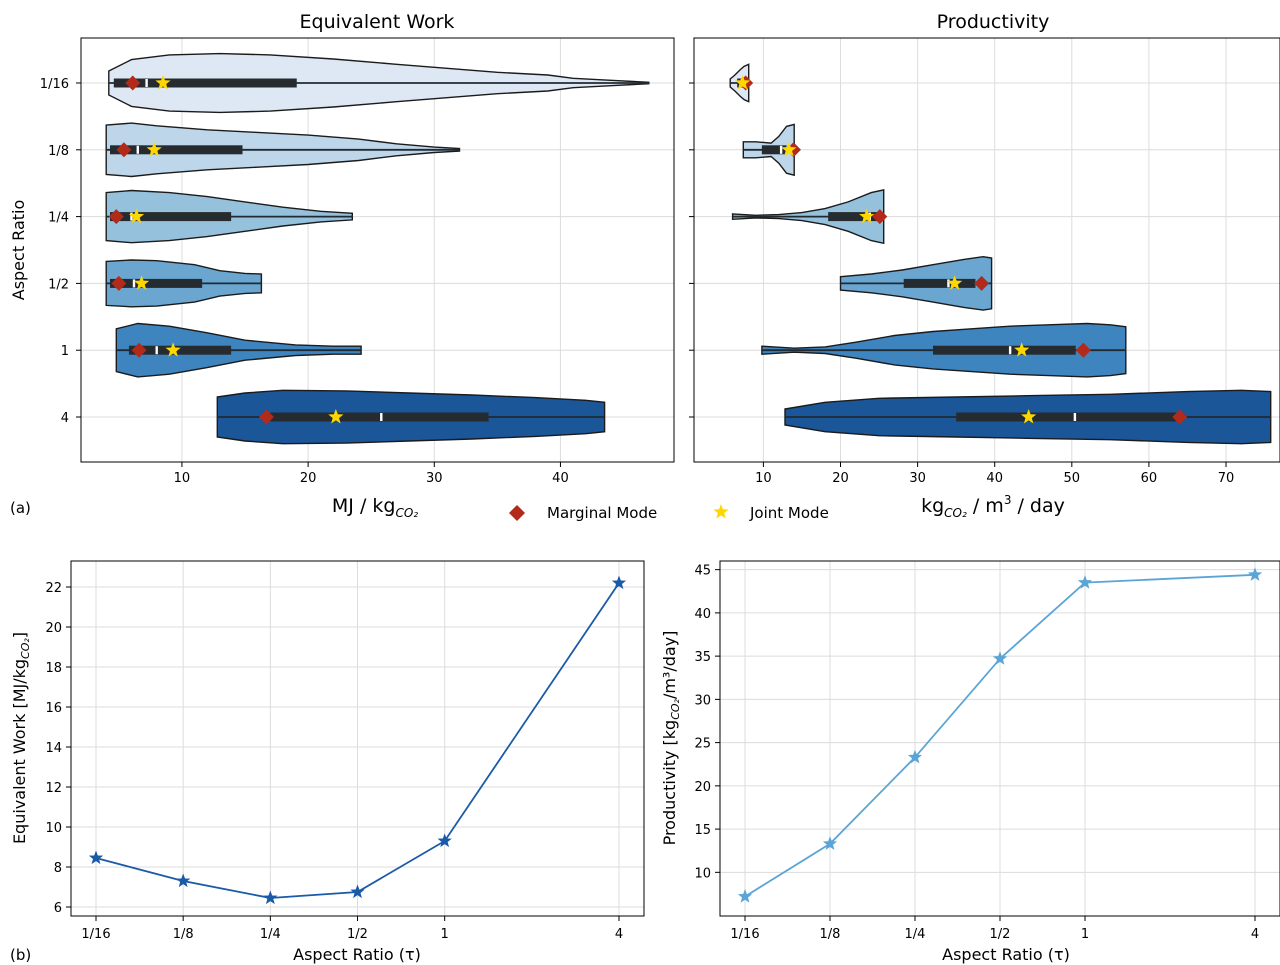  Describe the element at coordinates (65, 351) in the screenshot. I see `y-tick-label: 1` at that location.